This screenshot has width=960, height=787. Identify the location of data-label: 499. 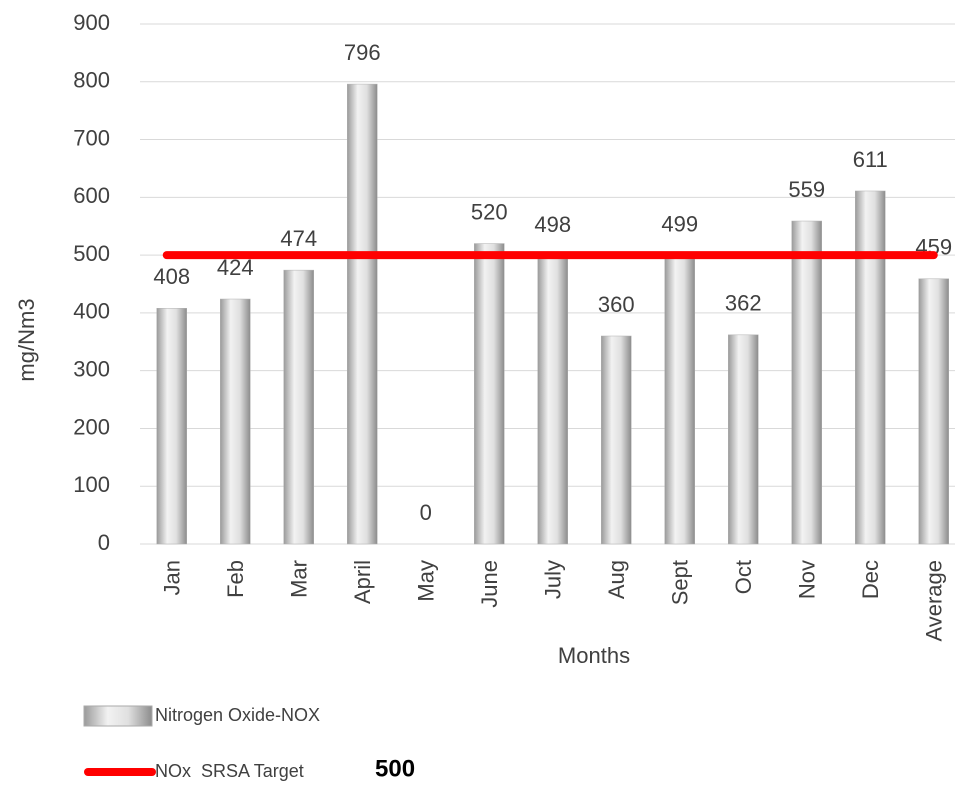
(679, 224).